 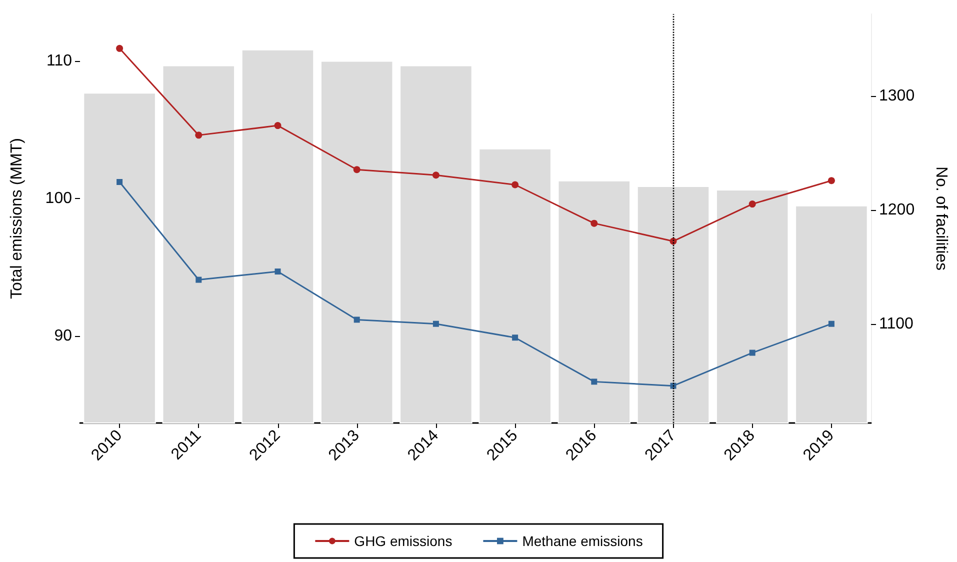 What do you see at coordinates (582, 541) in the screenshot?
I see `legend-label: Methane emissions` at bounding box center [582, 541].